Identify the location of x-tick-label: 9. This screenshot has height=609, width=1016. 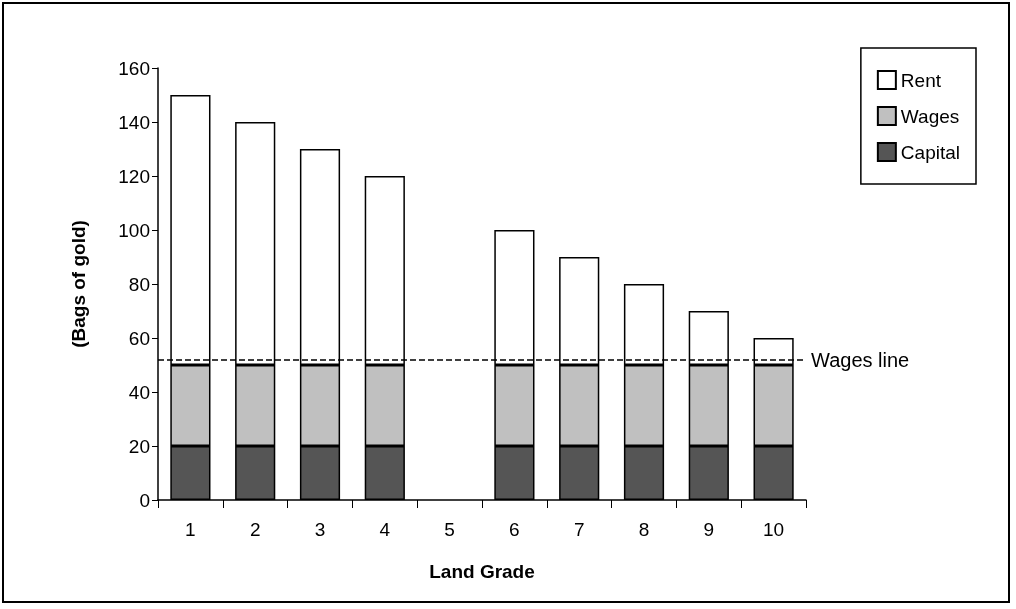
(709, 529).